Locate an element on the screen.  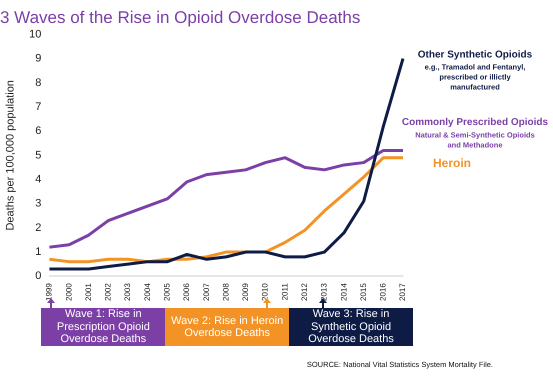
y-axis-title: Deaths per 100,000 population is located at coordinates (10, 155).